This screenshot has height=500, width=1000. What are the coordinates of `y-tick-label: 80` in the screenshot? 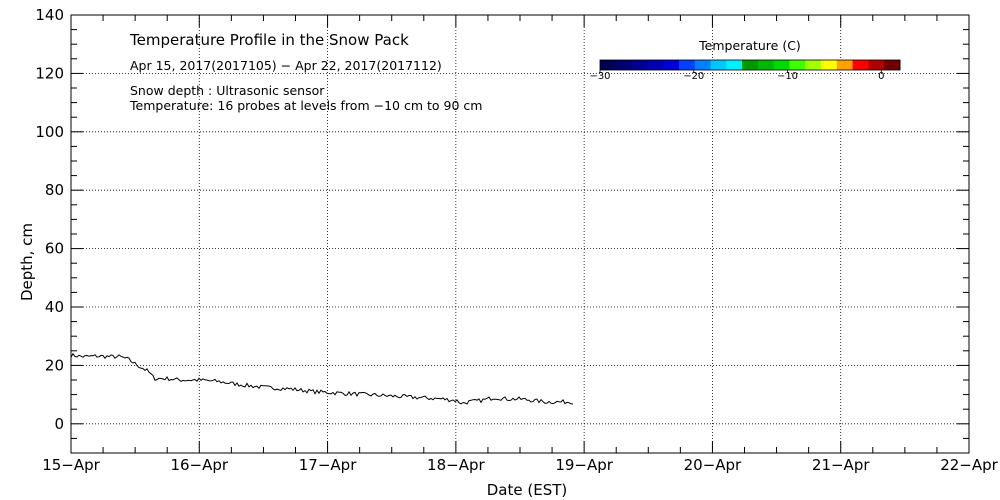 It's located at (54, 190).